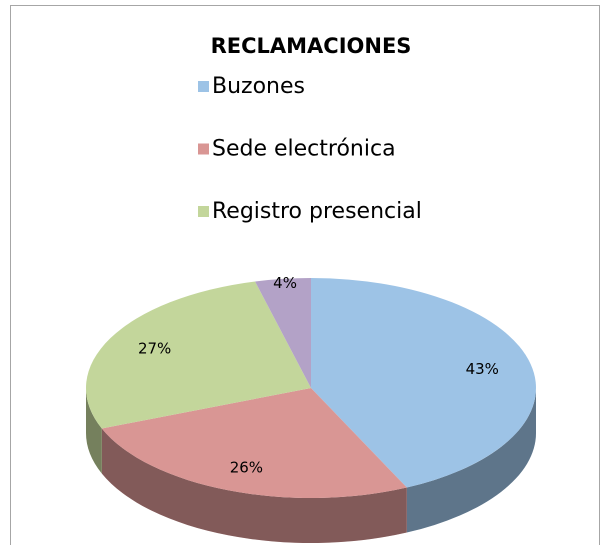 This screenshot has width=610, height=545. What do you see at coordinates (317, 211) in the screenshot?
I see `legend-label: Registro presencial` at bounding box center [317, 211].